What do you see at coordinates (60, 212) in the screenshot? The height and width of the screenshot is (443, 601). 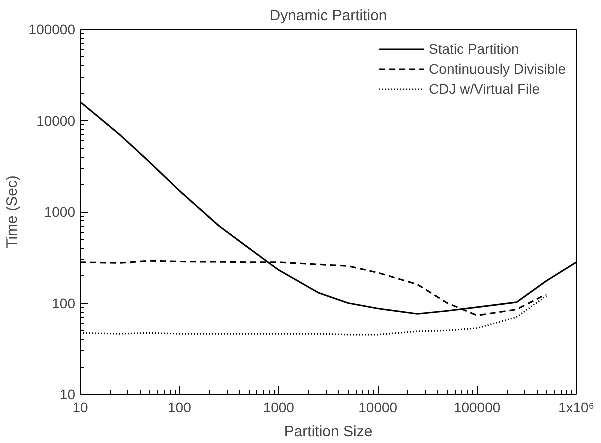 I see `y-tick-label: 1000` at bounding box center [60, 212].